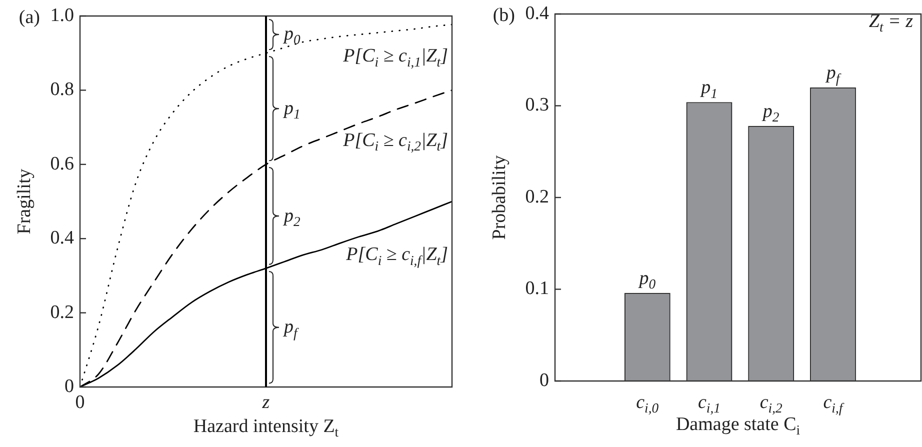 This screenshot has width=922, height=447. I want to click on y-tick-label: 0.1, so click(537, 289).